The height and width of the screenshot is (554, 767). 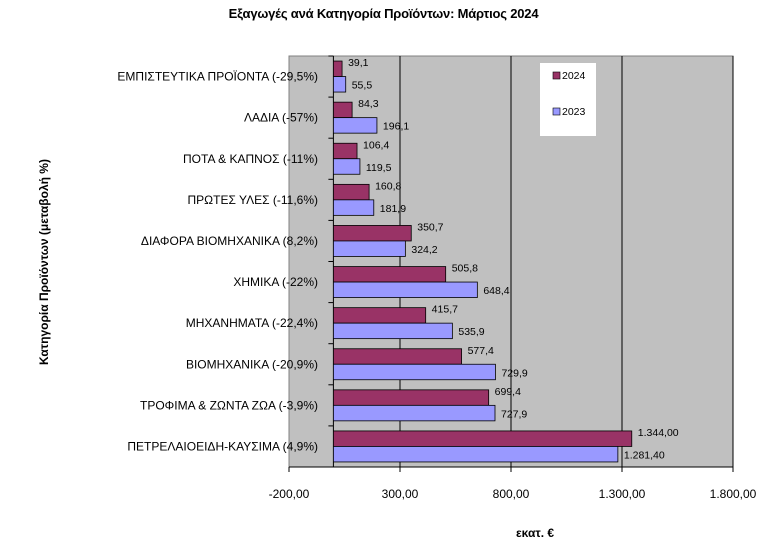 What do you see at coordinates (250, 159) in the screenshot?
I see `category-label: ΠΟΤΑ & ΚΑΠΝΟΣ (-11%)` at bounding box center [250, 159].